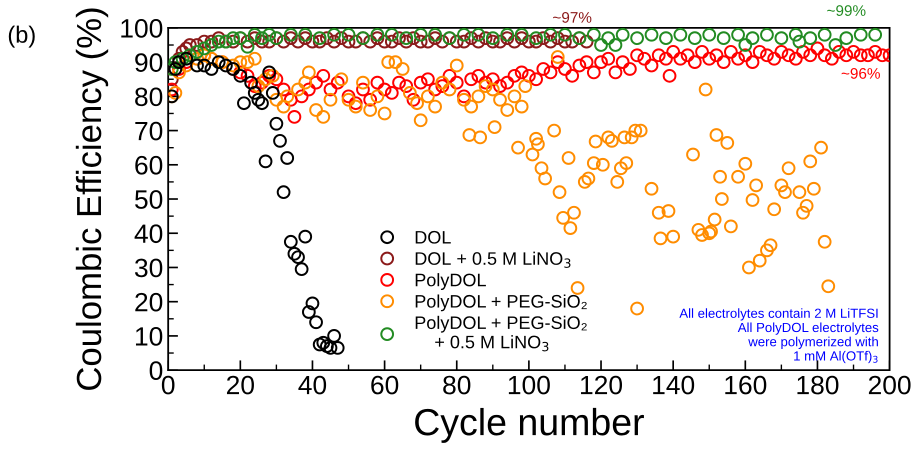  Describe the element at coordinates (433, 237) in the screenshot. I see `legend-label: DOL` at that location.